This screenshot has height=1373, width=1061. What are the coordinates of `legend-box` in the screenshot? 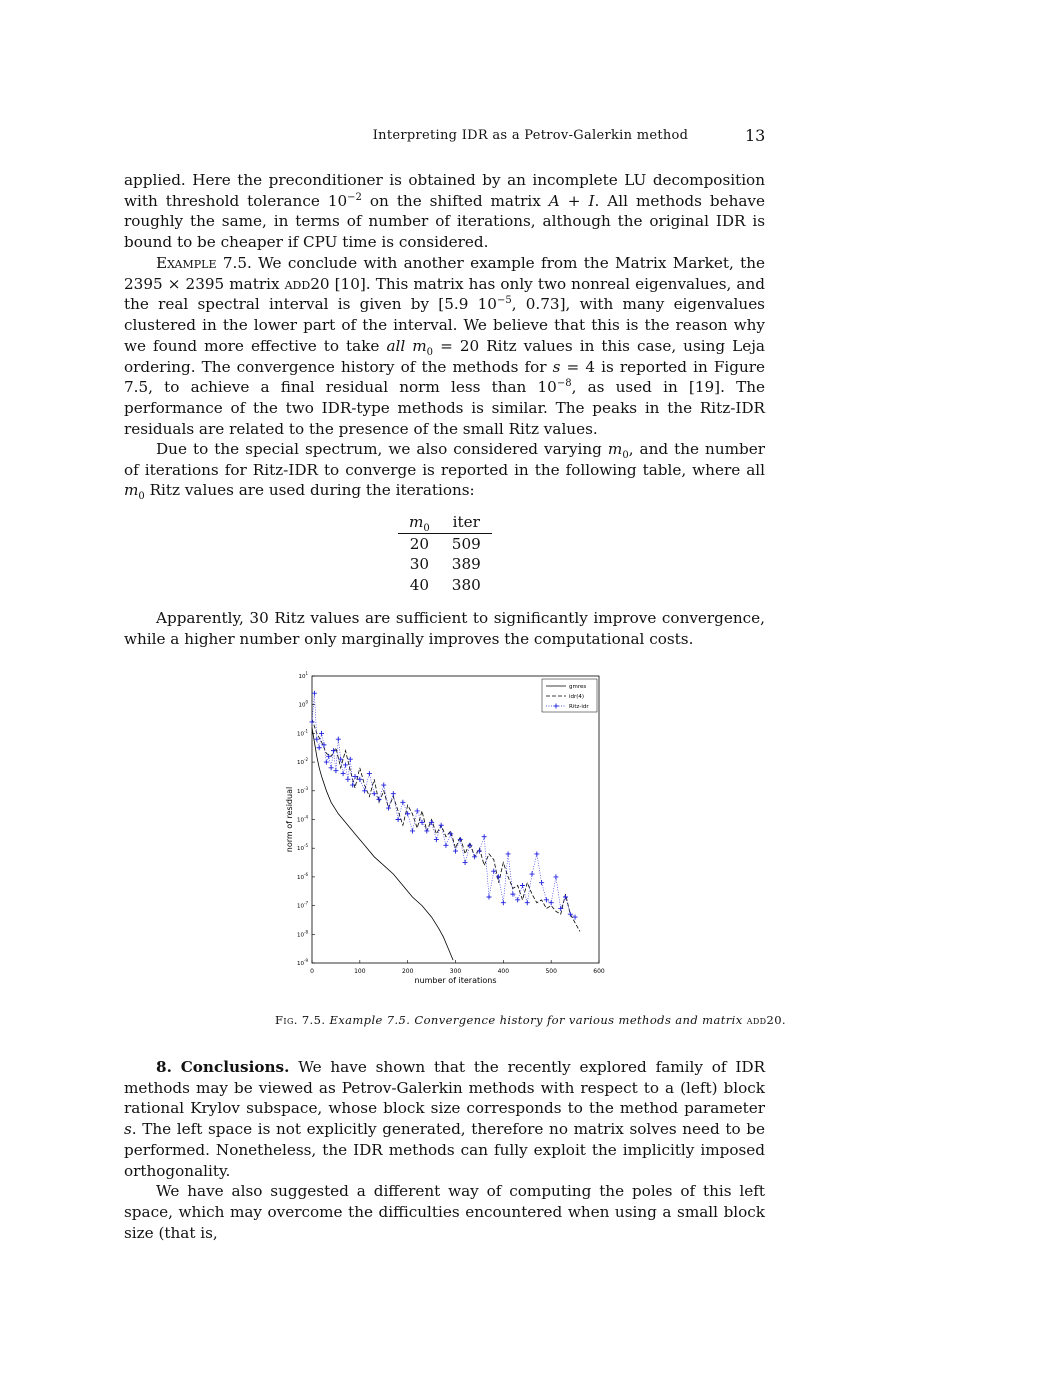 It's located at (569, 695).